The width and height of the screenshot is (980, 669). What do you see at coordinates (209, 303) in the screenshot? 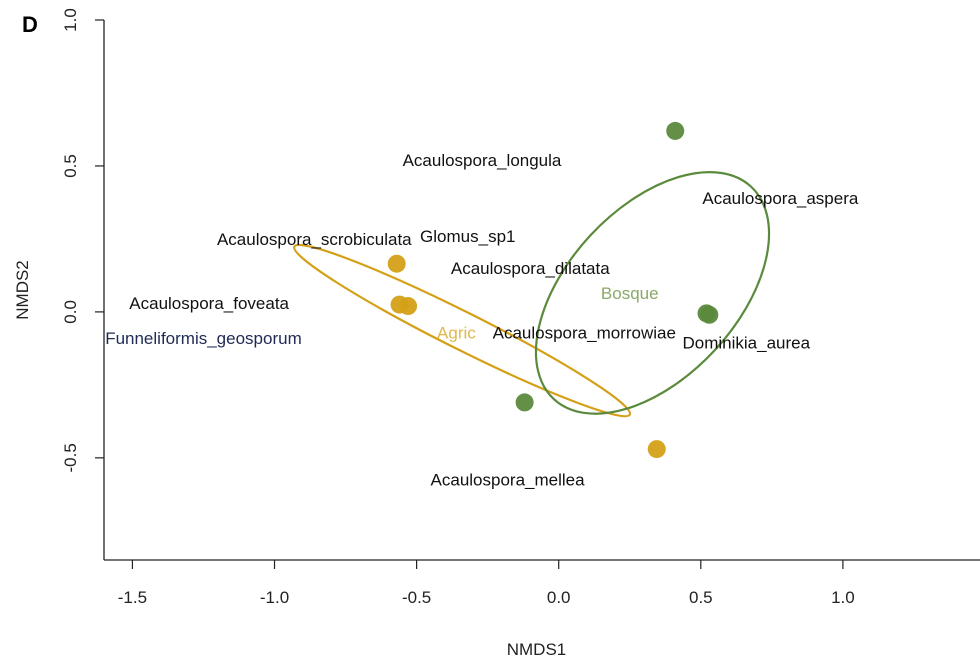
I see `species-label: Acaulospora_foveata` at bounding box center [209, 303].